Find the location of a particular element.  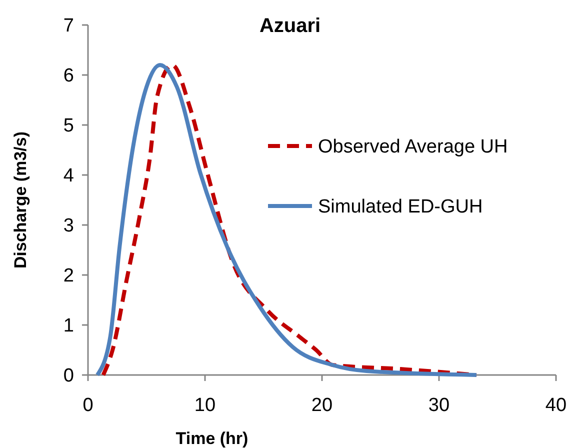

x-tick-label: 40 is located at coordinates (556, 405).